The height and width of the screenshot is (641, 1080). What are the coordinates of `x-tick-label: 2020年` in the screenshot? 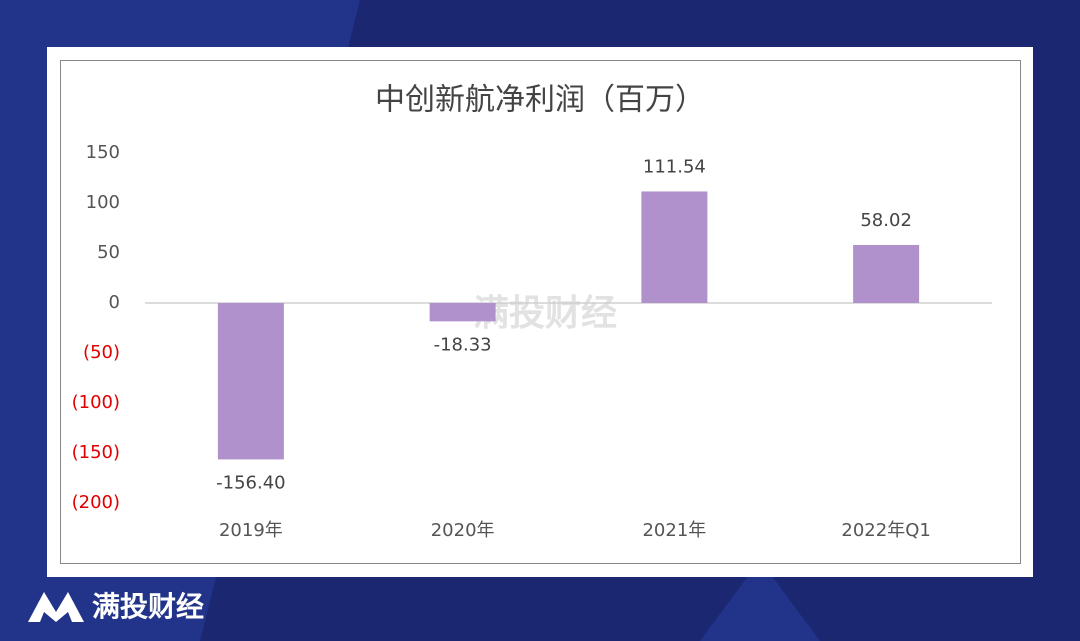 It's located at (463, 530).